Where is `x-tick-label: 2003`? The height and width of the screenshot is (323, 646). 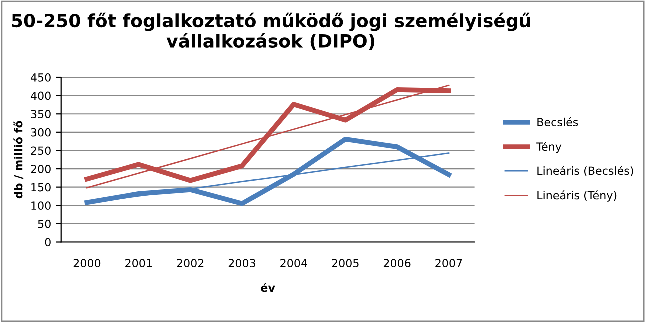 x-tick-label: 2003 is located at coordinates (242, 263).